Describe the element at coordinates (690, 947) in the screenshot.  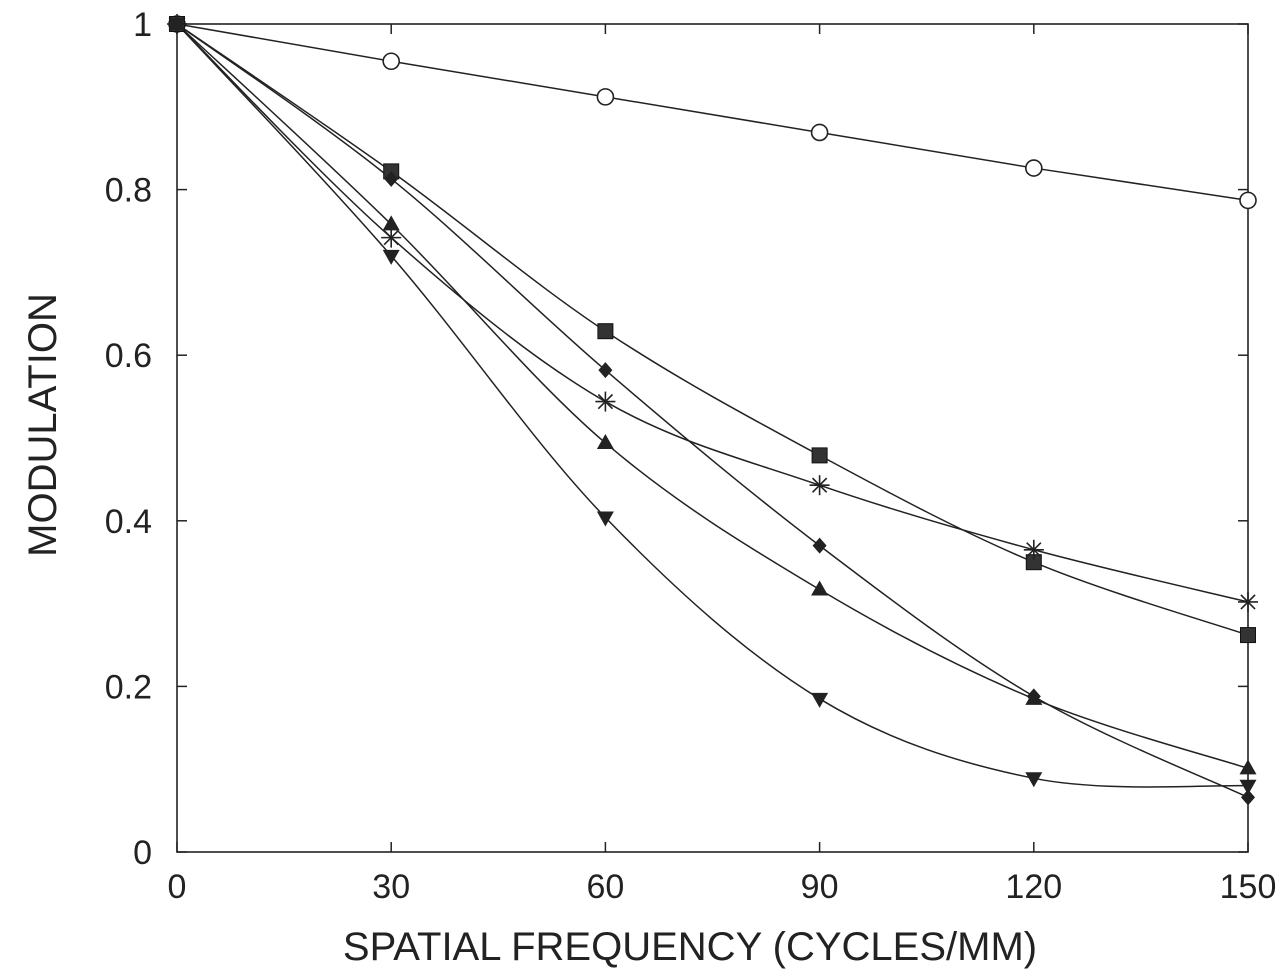
I see `x-axis-title: SPATIAL FREQUENCY (CYCLES/MM)` at that location.